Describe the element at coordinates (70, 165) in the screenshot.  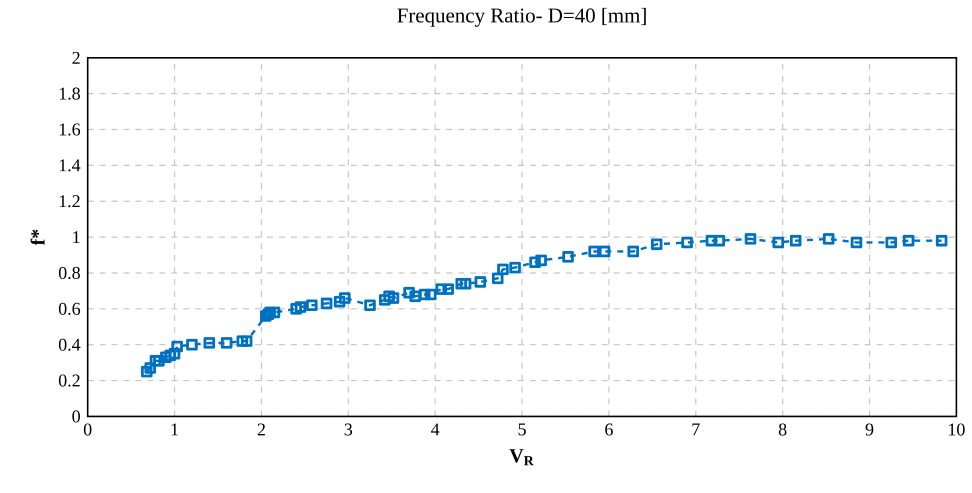
I see `y-tick-label: 1.4` at that location.